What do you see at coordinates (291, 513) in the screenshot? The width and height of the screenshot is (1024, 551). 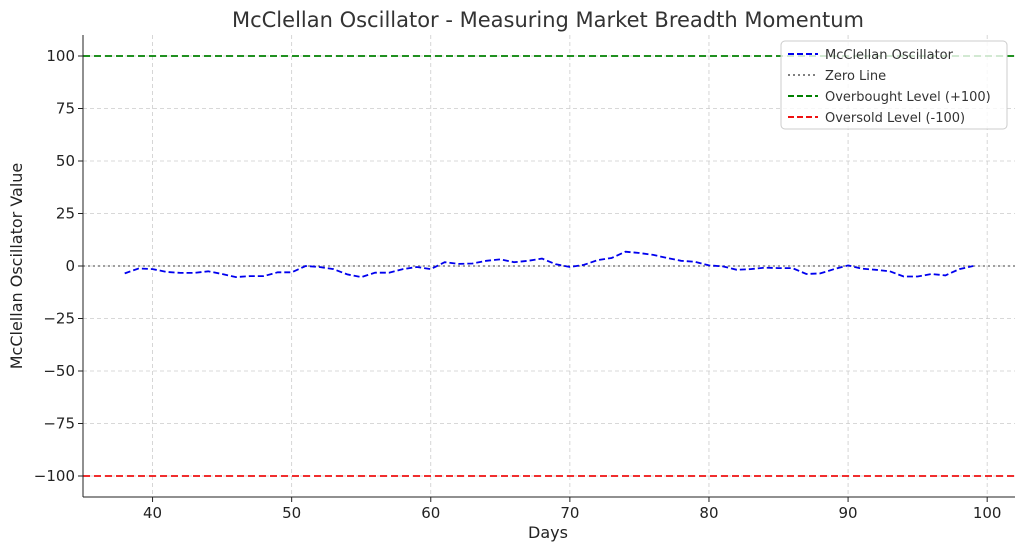 I see `x-tick-label: 50` at bounding box center [291, 513].